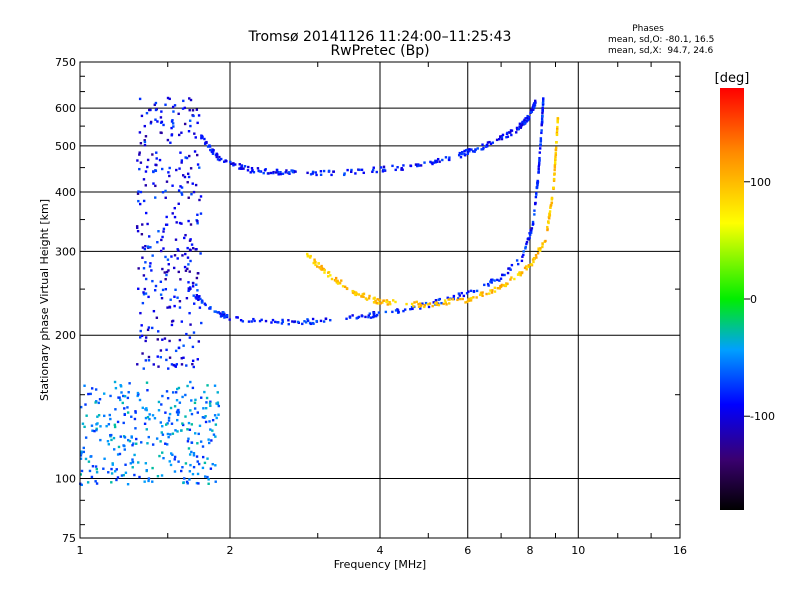 The image size is (800, 600). I want to click on stats-heading: Phases, so click(648, 29).